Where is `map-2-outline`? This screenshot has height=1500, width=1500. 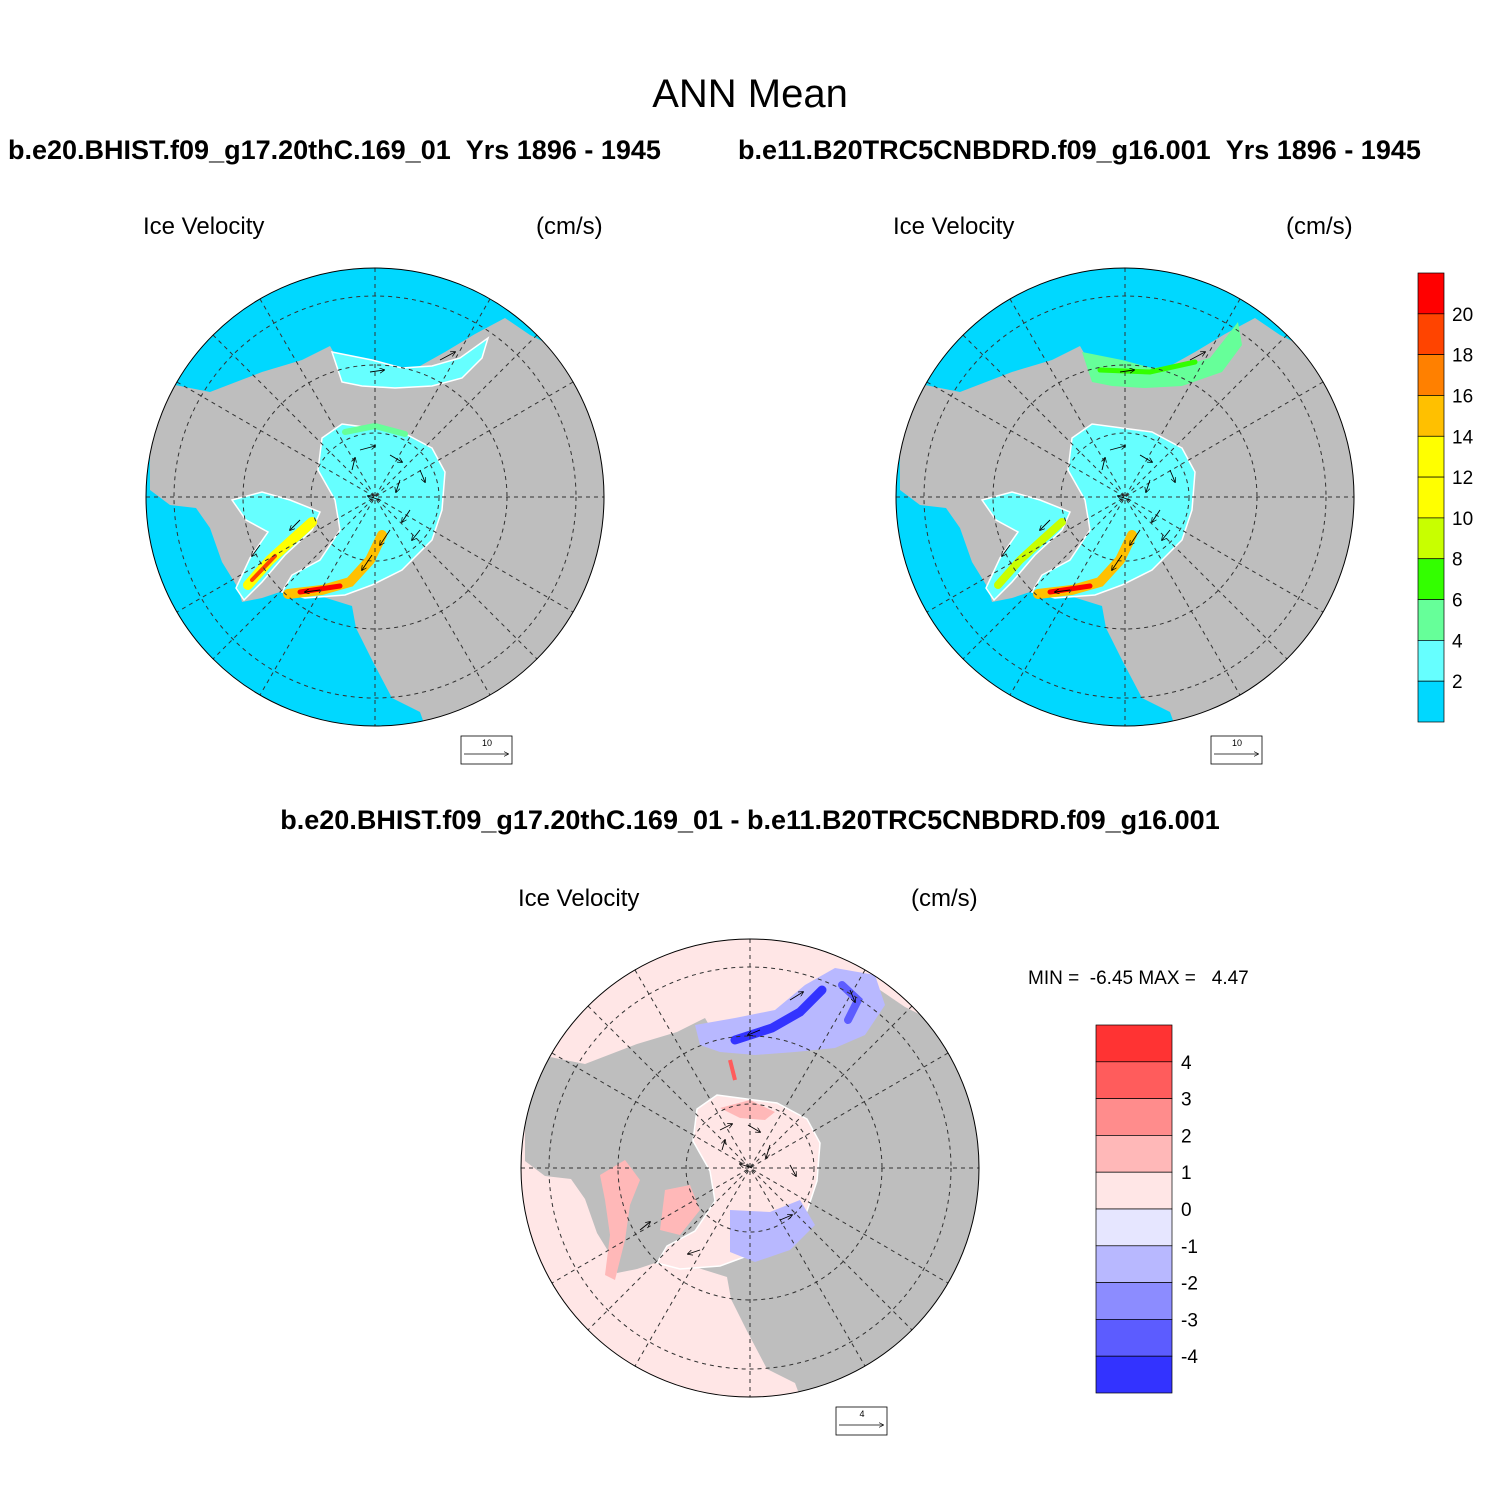 map-2-outline is located at coordinates (1125, 497).